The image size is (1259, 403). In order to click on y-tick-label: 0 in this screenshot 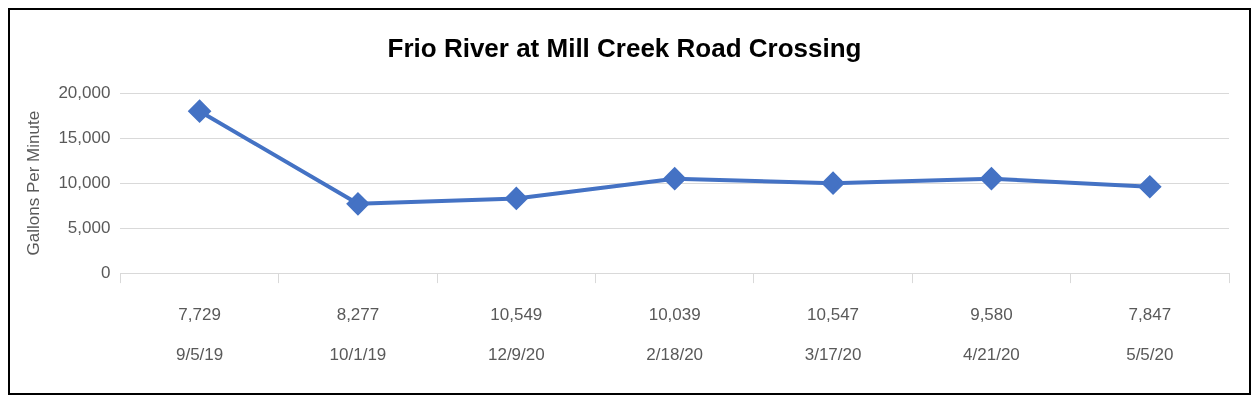, I will do `click(105, 272)`.